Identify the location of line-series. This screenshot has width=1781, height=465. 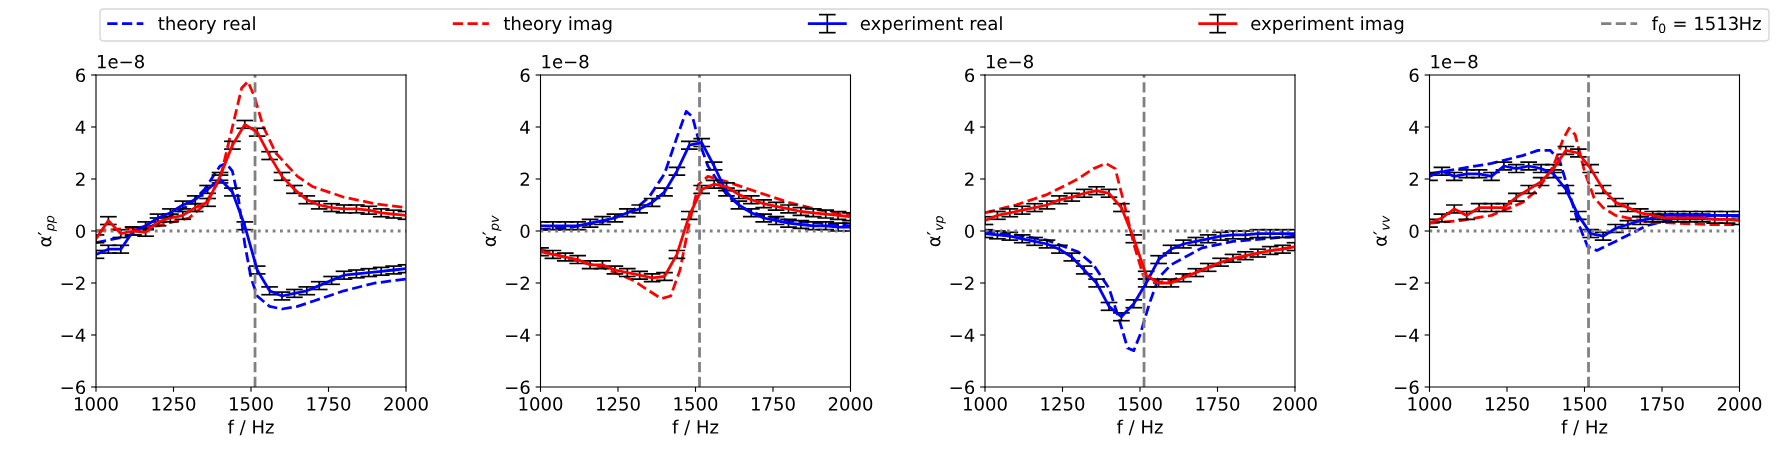
(251, 236).